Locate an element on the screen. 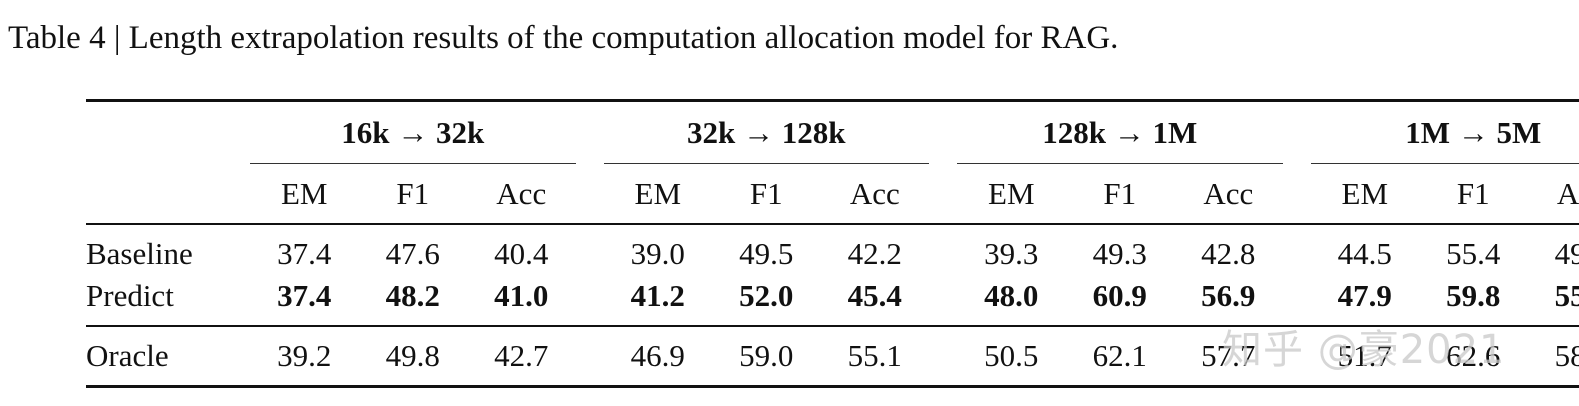 Image resolution: width=1579 pixels, height=406 pixels. table-cell: 55.2 is located at coordinates (1553, 301).